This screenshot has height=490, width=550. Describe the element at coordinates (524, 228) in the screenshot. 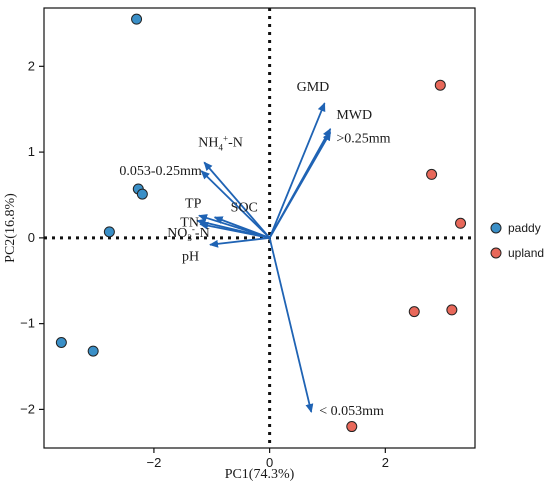

I see `legend-label-paddy: paddy` at that location.